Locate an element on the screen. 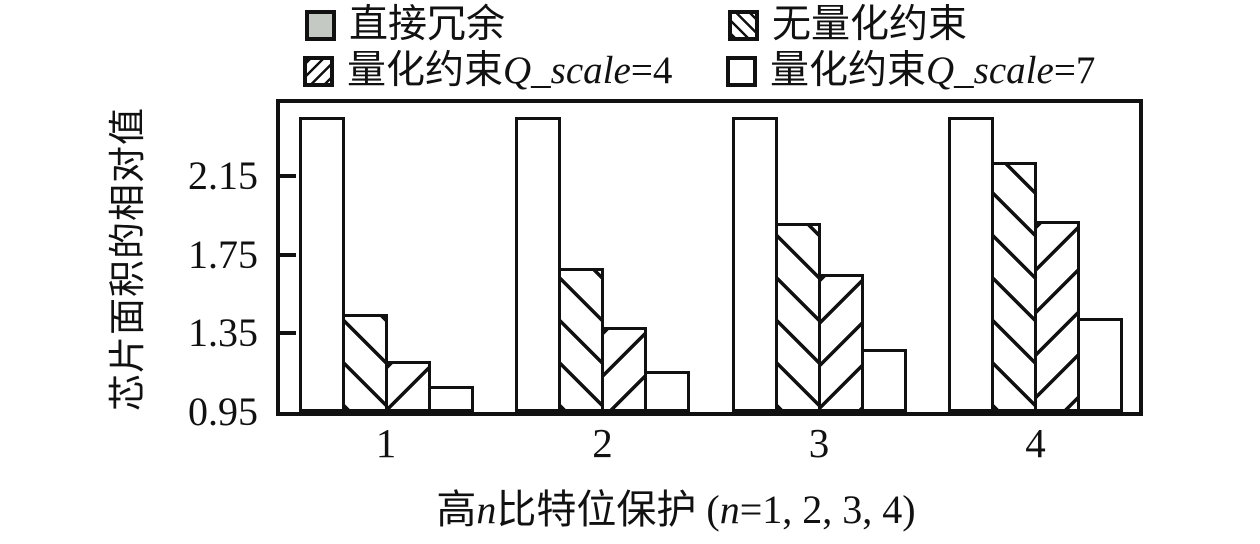 The width and height of the screenshot is (1260, 544). bar-无量化约束-n3 is located at coordinates (797, 317).